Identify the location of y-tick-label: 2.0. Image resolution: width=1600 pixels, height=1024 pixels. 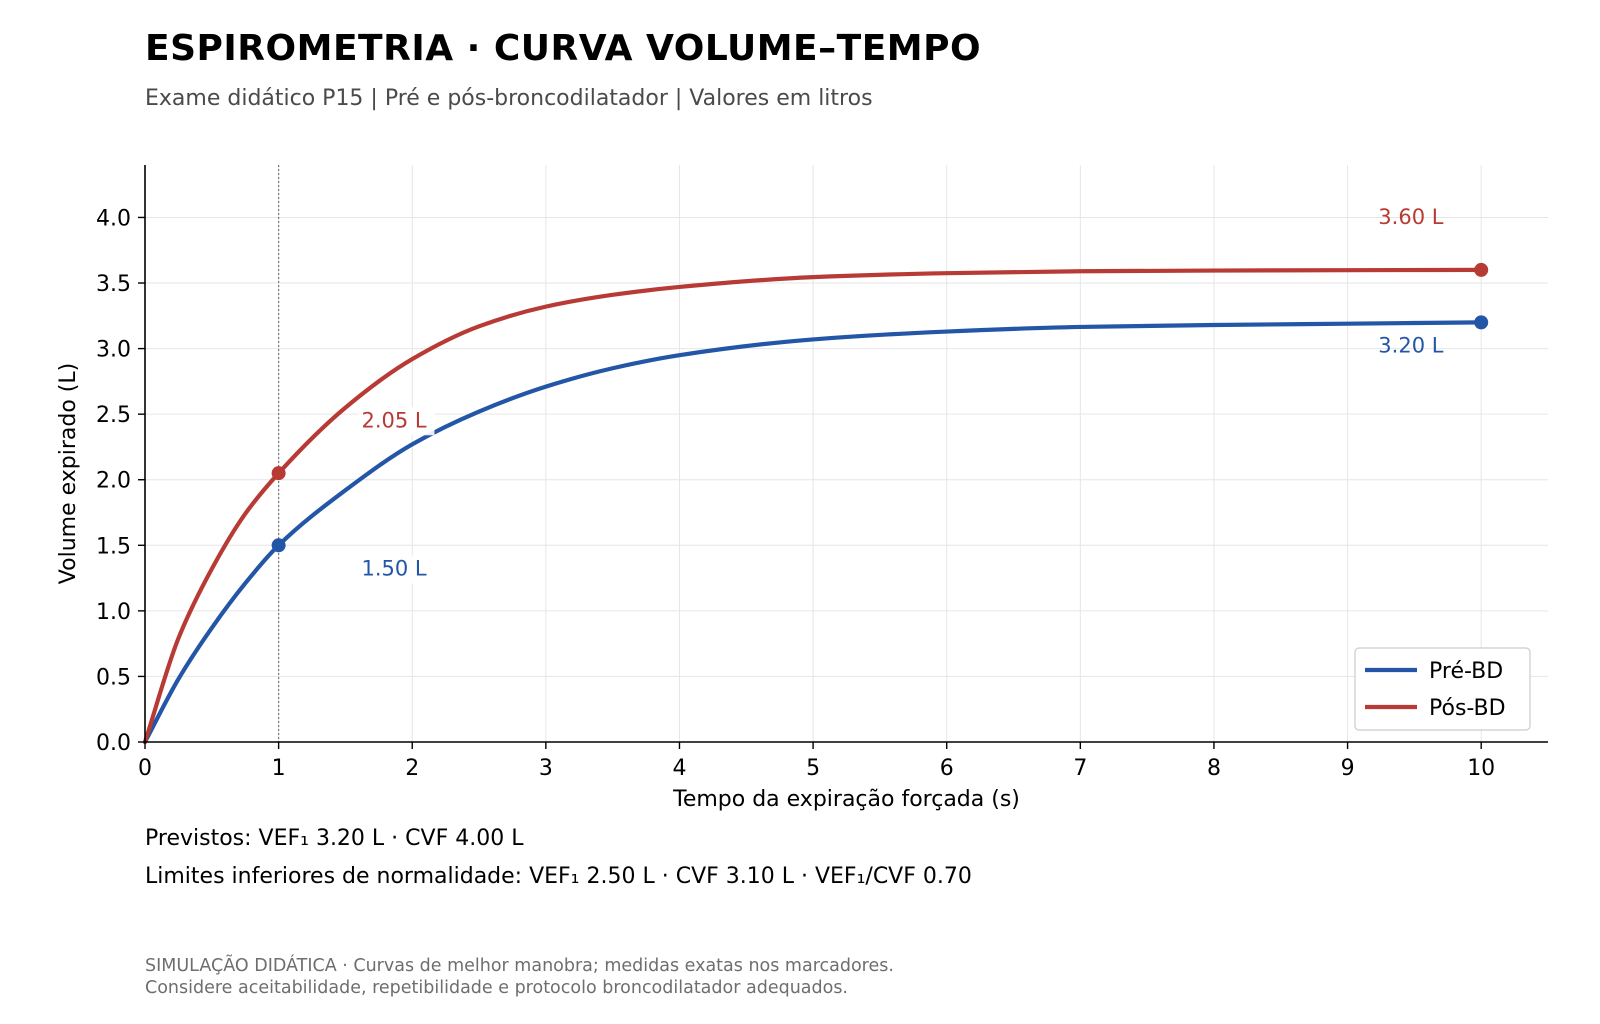
(113, 481).